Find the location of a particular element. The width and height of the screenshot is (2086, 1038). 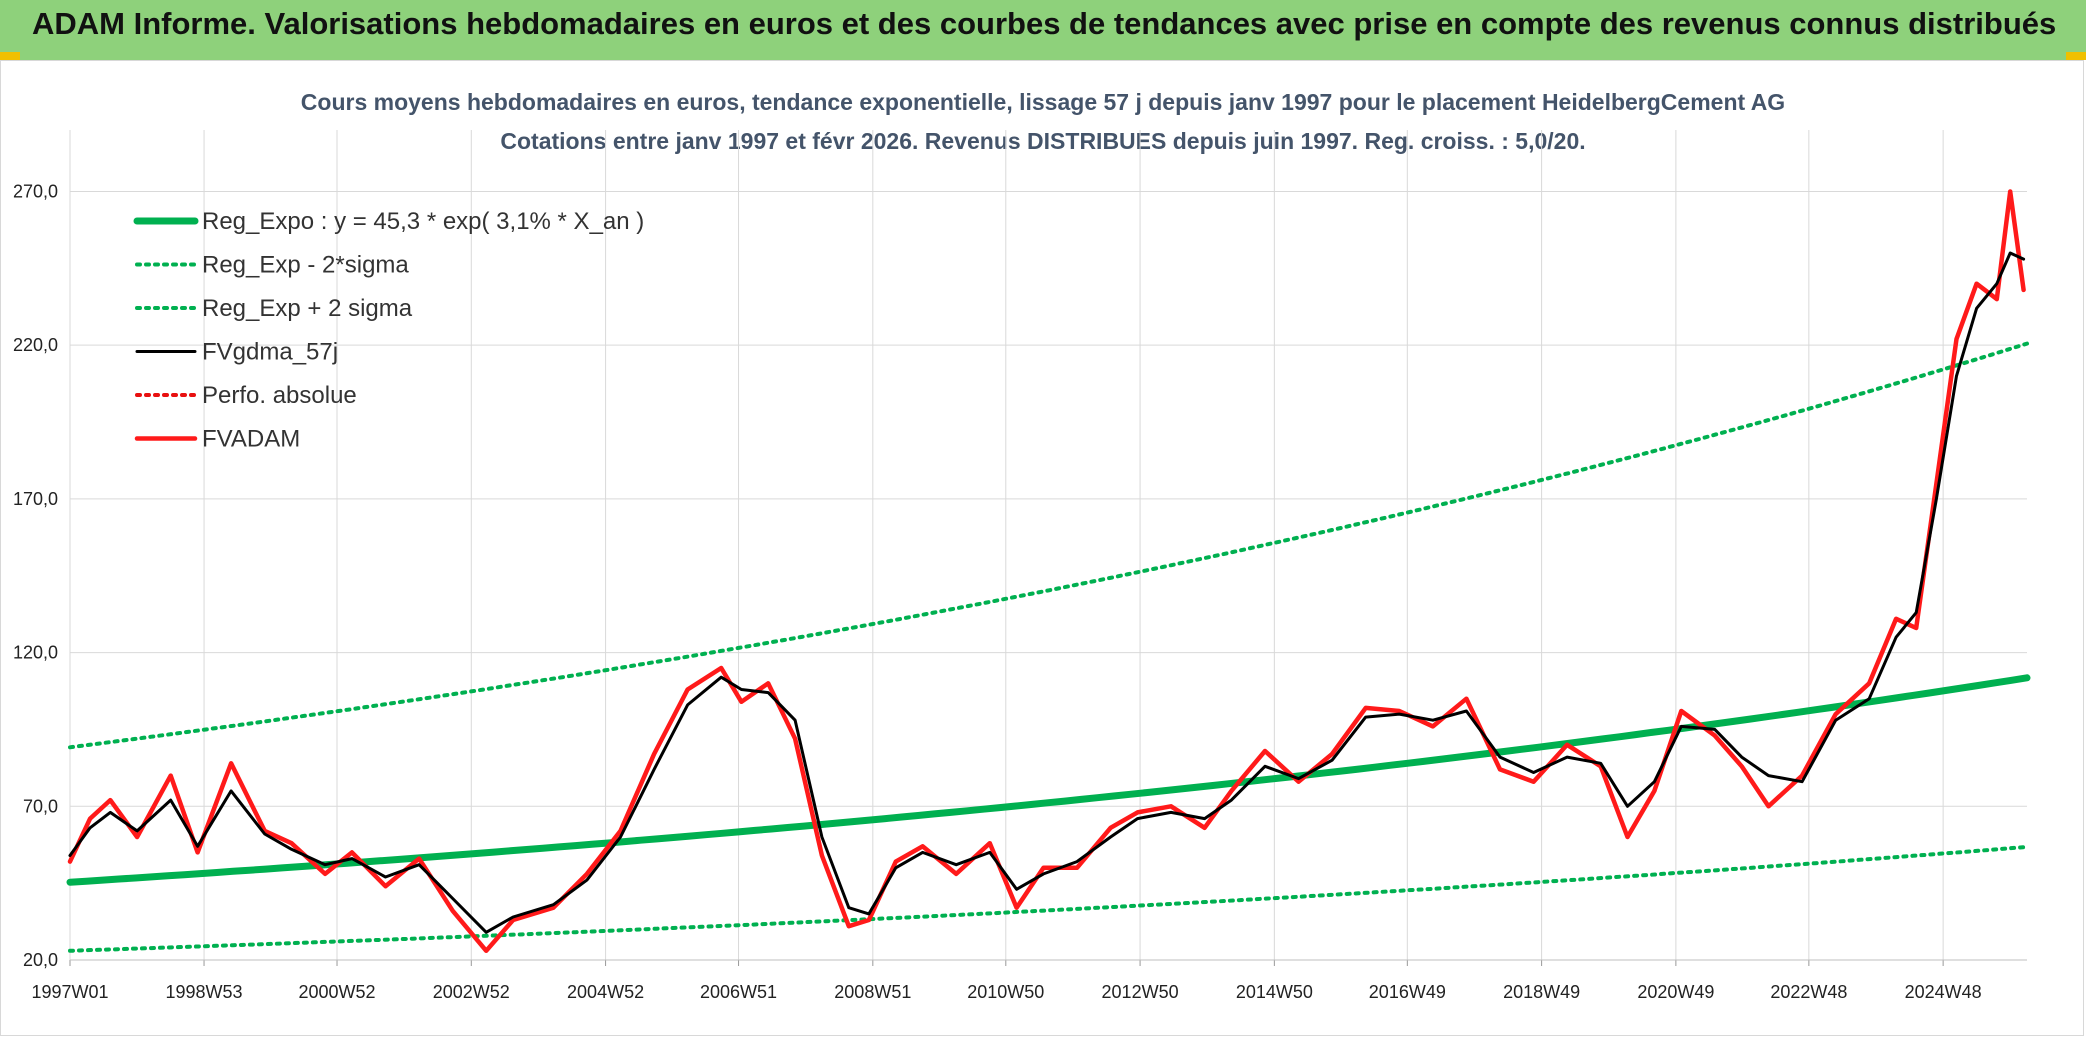

banner-corner-right is located at coordinates (2076, 56).